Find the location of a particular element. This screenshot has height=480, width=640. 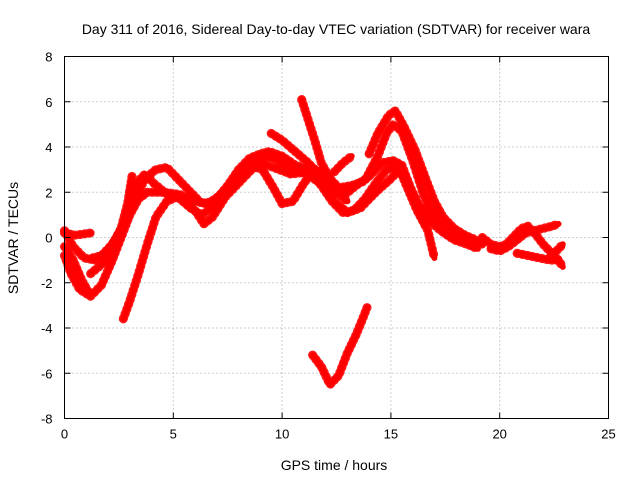

series-pass-p is located at coordinates (76, 269).